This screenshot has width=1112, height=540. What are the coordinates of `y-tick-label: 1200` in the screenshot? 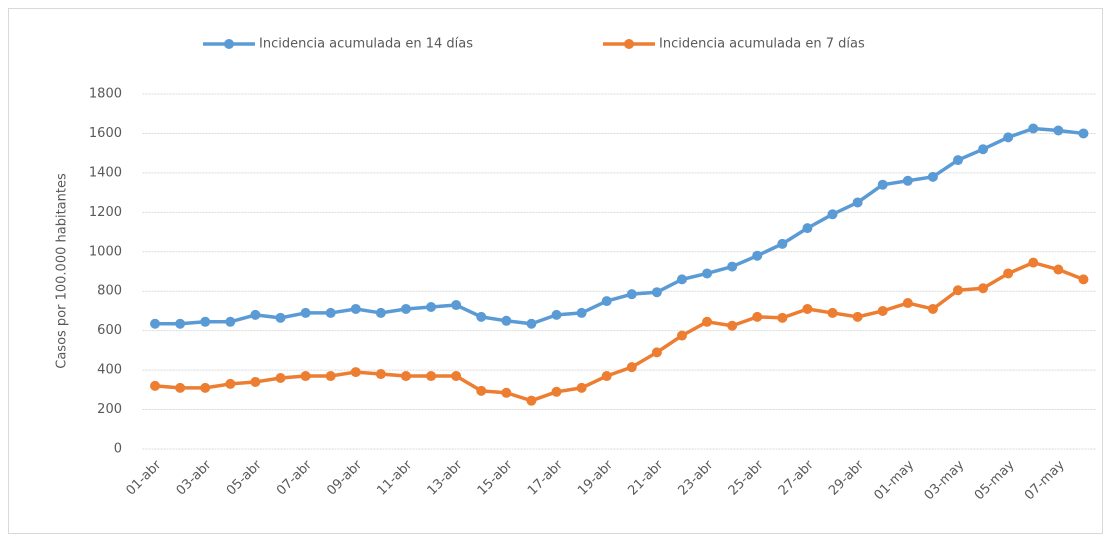 It's located at (105, 212).